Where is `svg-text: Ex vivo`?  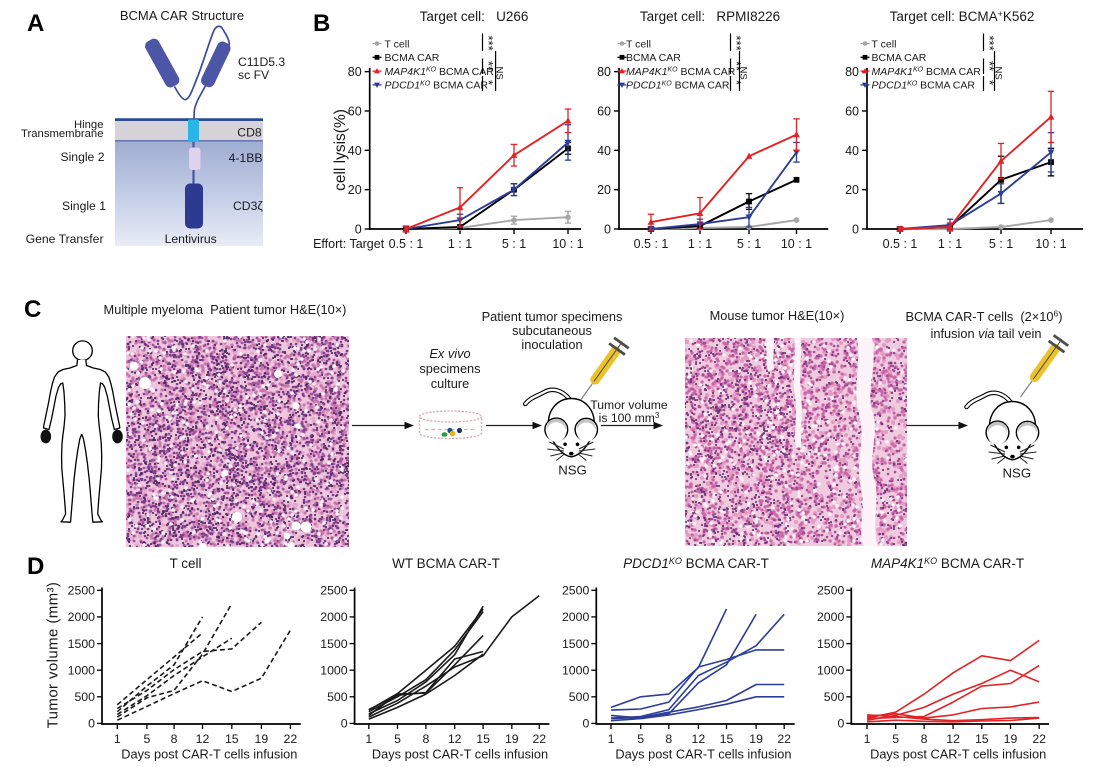 svg-text: Ex vivo is located at coordinates (449, 353).